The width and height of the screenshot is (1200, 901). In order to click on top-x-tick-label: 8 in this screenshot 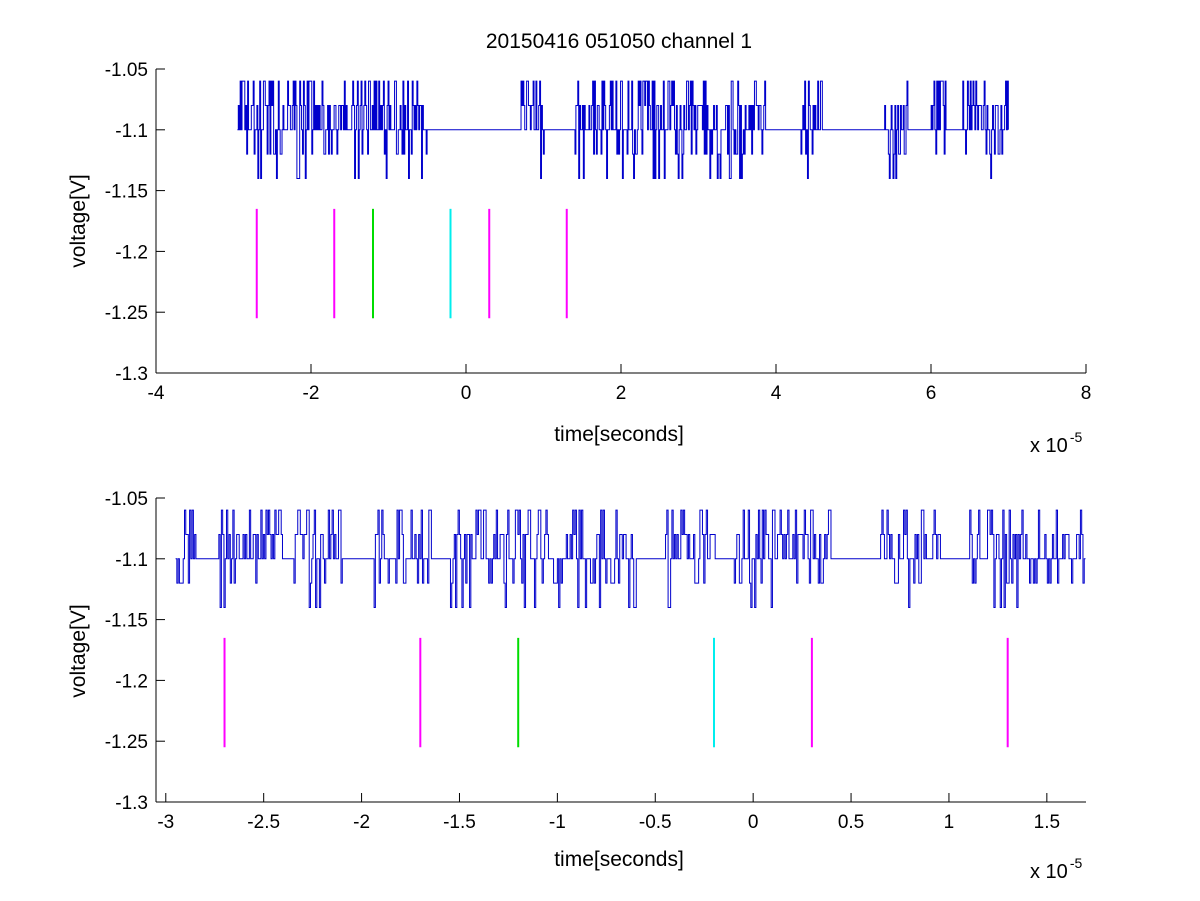, I will do `click(1086, 393)`.